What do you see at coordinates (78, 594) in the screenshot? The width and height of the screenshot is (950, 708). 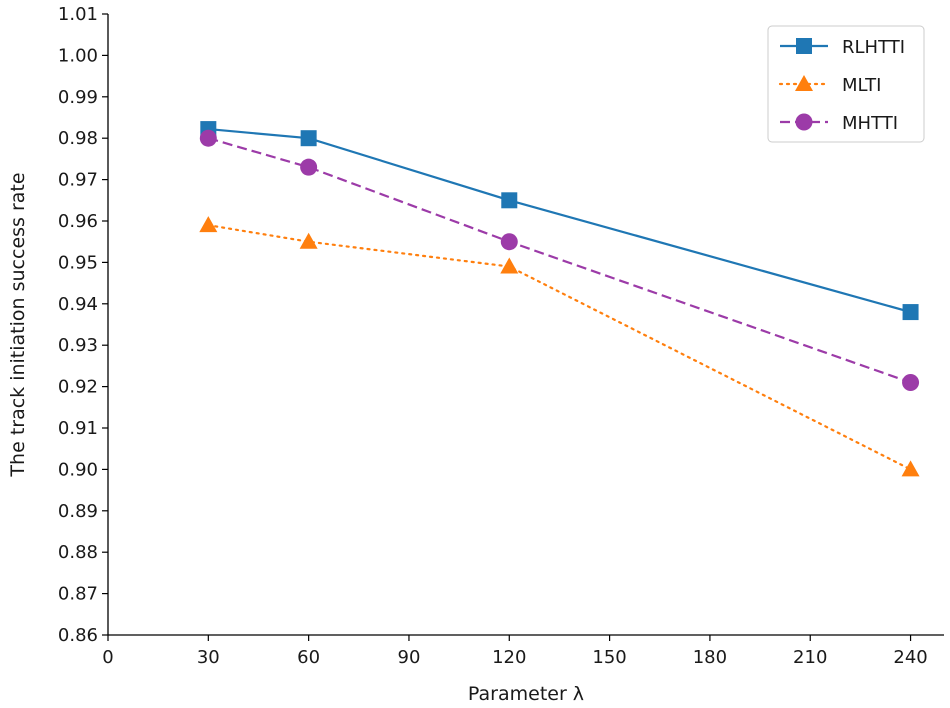 I see `y-tick-label: 0.87` at bounding box center [78, 594].